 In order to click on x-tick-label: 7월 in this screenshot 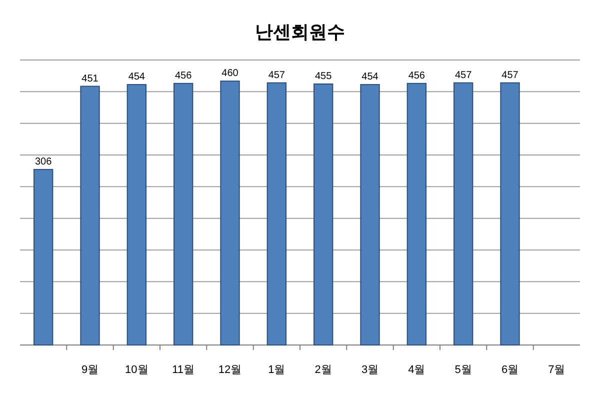, I will do `click(557, 370)`.